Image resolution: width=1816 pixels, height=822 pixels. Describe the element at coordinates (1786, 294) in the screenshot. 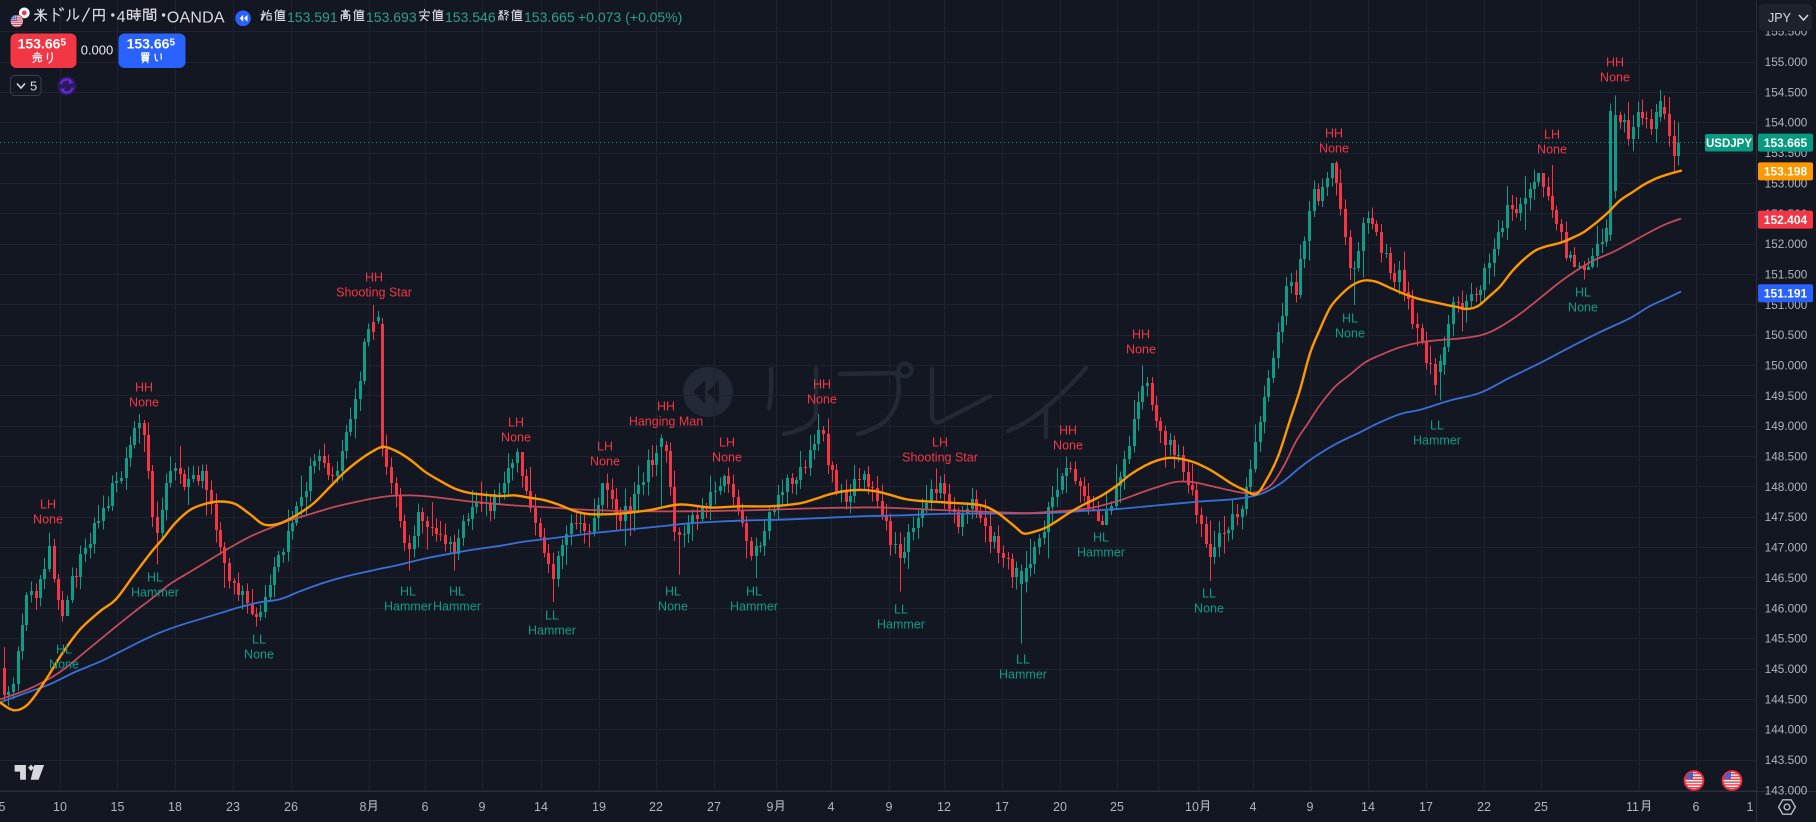

I see `svg-text: 151.191` at that location.